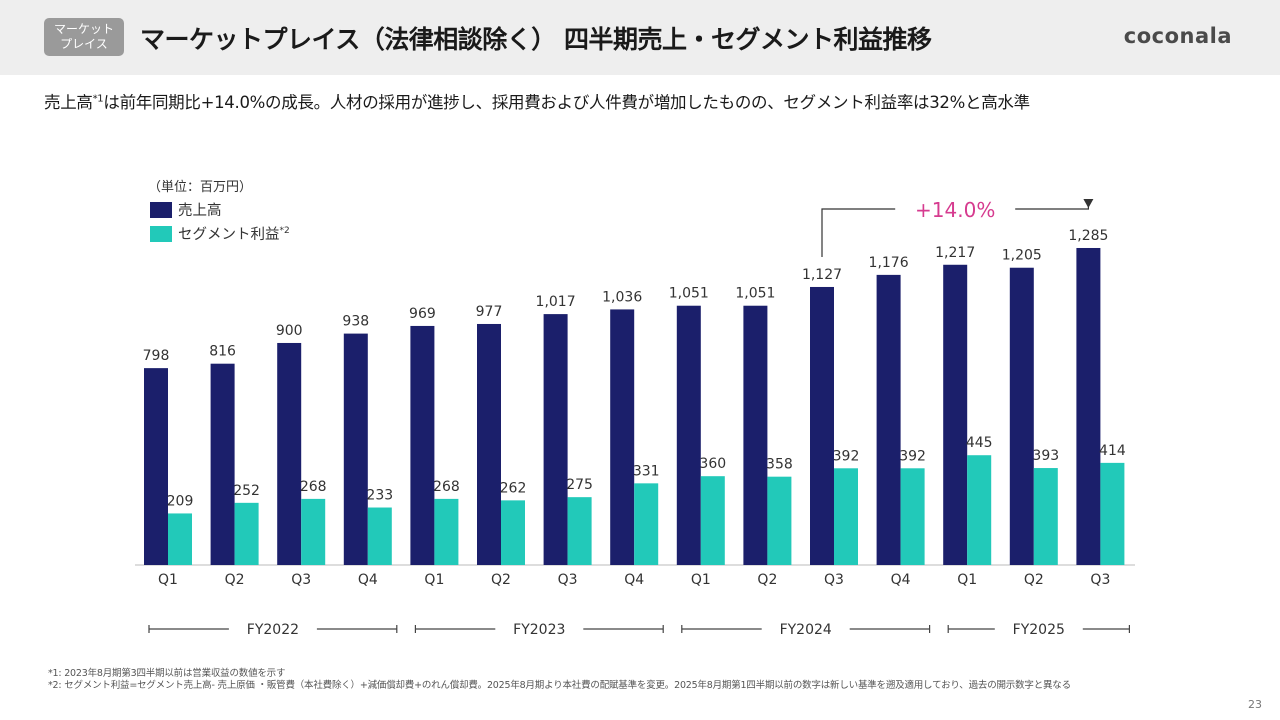 The height and width of the screenshot is (720, 1280). Describe the element at coordinates (1039, 630) in the screenshot. I see `fiscal-year-label: FY2025` at that location.